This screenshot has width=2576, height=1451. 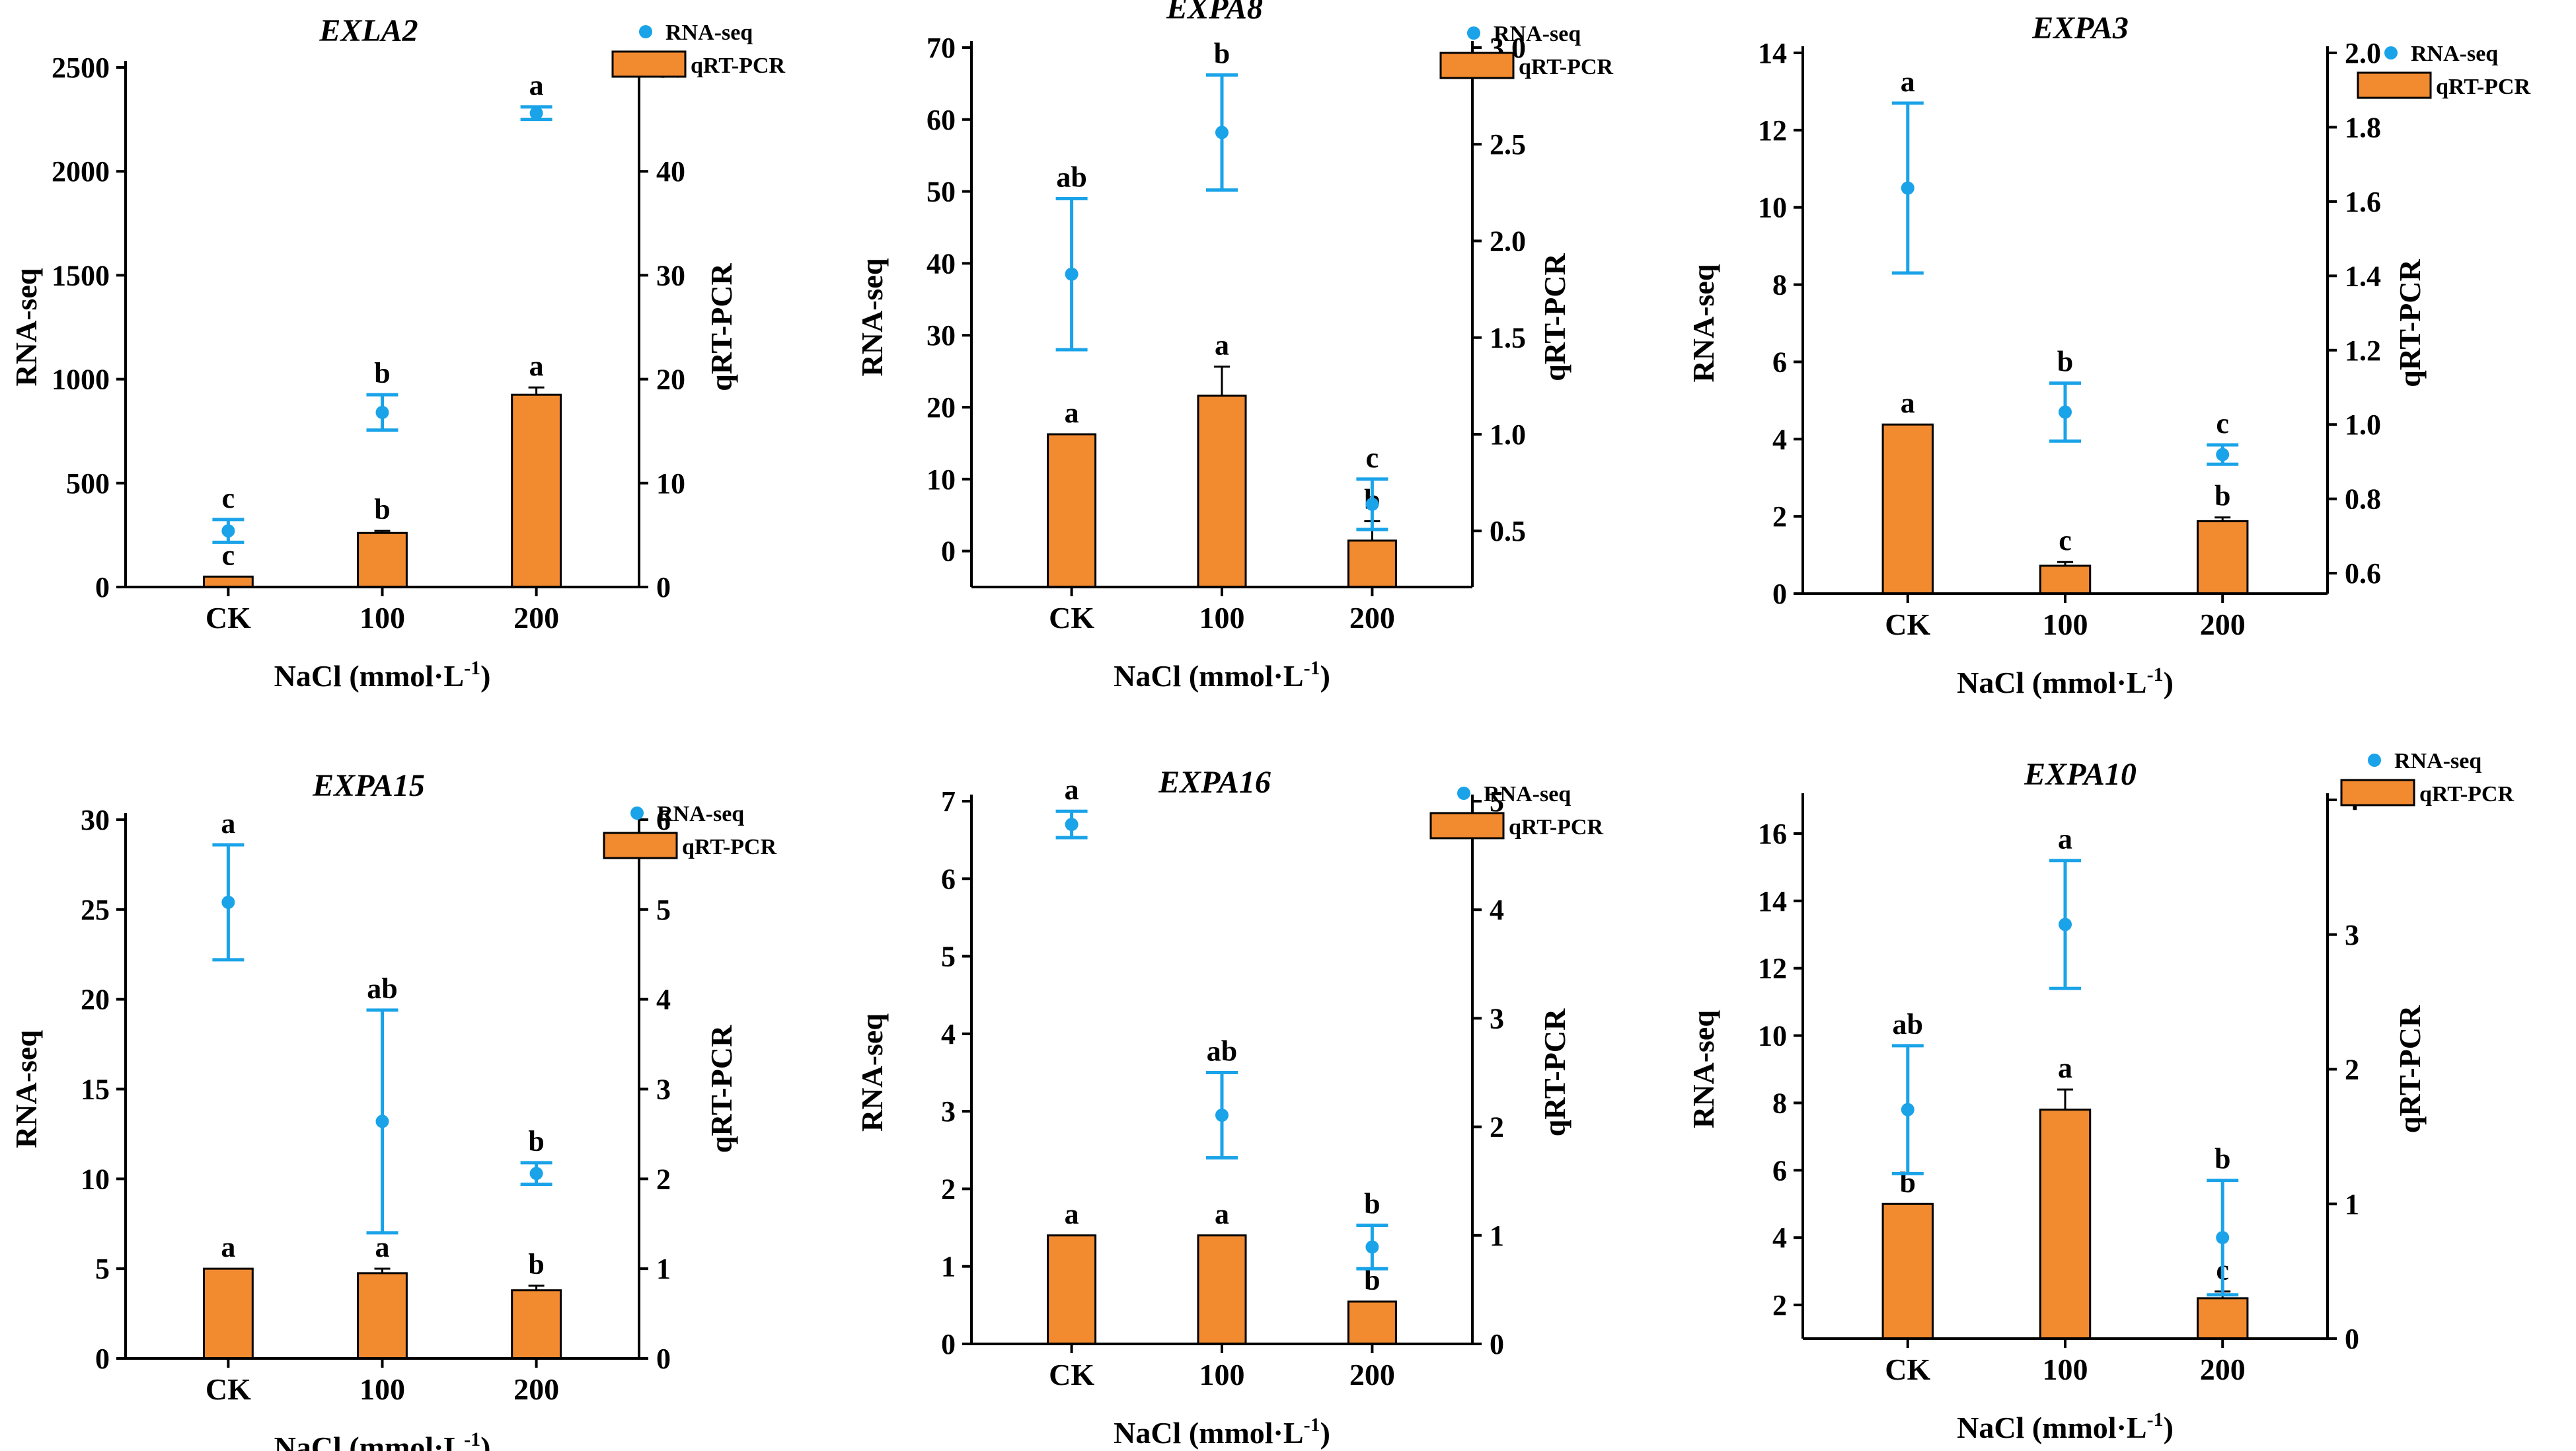 I want to click on y-left-tick-label: 1, so click(x=949, y=1267).